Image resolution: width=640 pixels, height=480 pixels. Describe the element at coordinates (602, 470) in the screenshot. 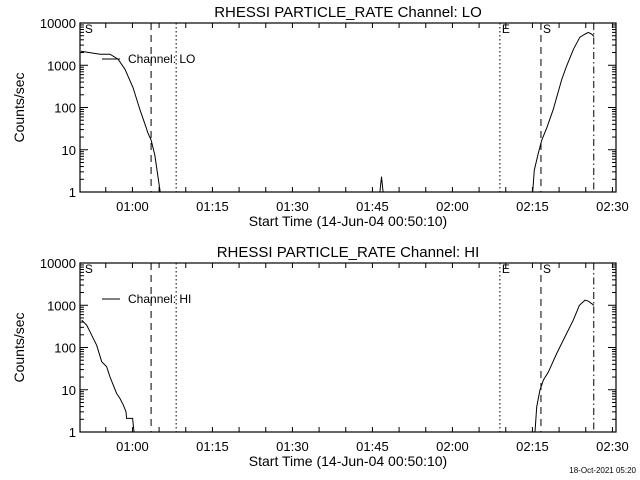

I see `timestamp: 18-Oct-2021 05:20` at that location.